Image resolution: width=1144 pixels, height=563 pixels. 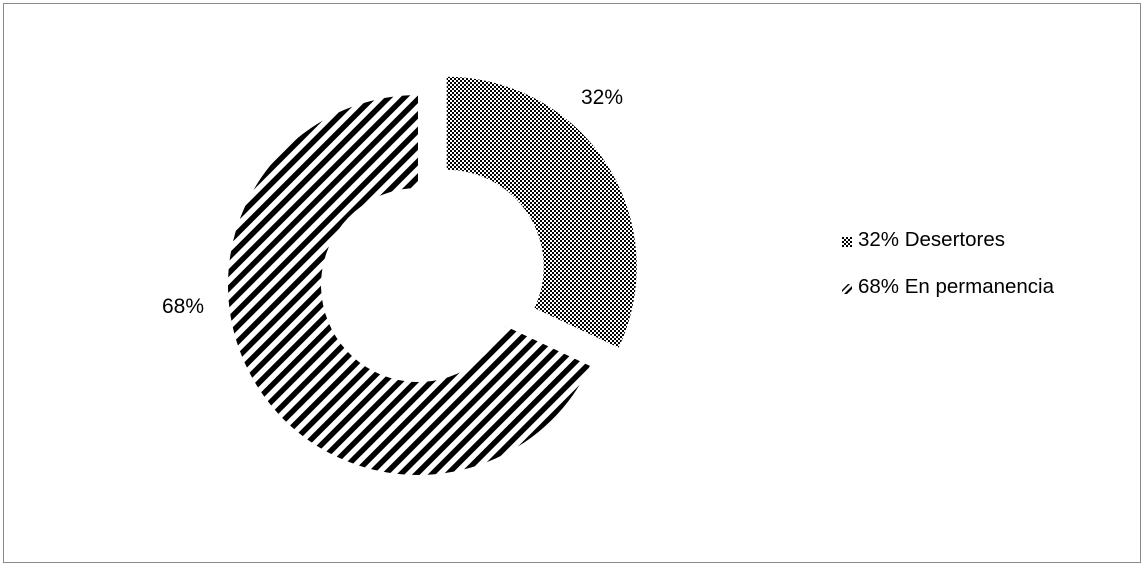 What do you see at coordinates (541, 212) in the screenshot?
I see `donut-slice-desertores` at bounding box center [541, 212].